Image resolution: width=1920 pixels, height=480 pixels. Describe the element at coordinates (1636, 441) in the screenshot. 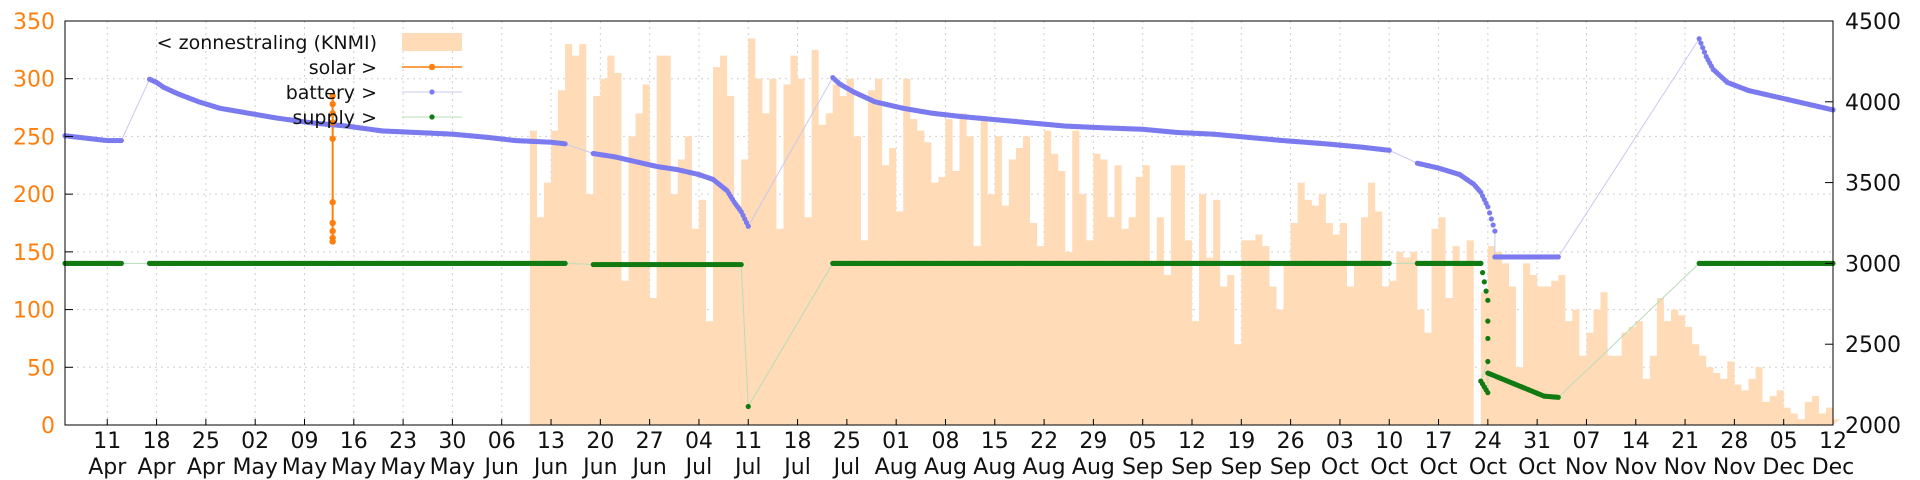

I see `x-tick-day: 14` at that location.